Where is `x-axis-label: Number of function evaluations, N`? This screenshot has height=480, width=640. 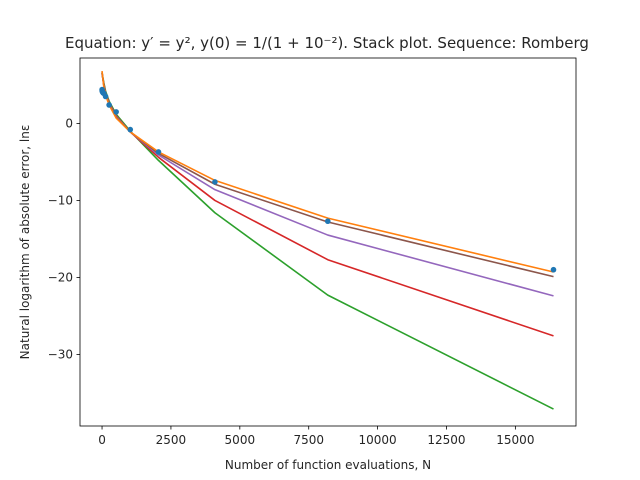 x-axis-label: Number of function evaluations, N is located at coordinates (328, 465).